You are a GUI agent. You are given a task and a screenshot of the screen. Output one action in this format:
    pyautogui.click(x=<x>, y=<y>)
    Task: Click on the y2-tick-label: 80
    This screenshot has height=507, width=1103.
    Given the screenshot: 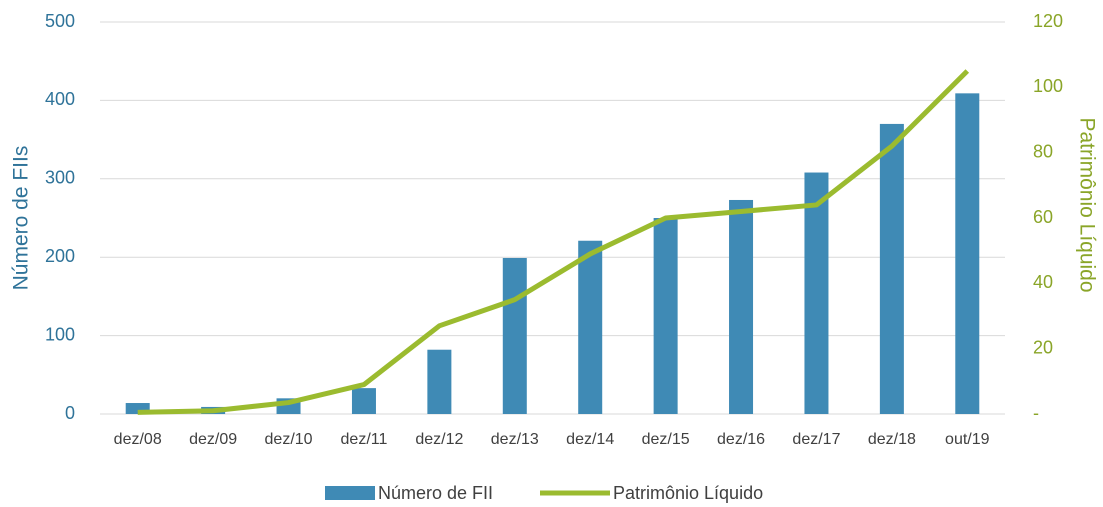 What is the action you would take?
    pyautogui.click(x=1043, y=151)
    